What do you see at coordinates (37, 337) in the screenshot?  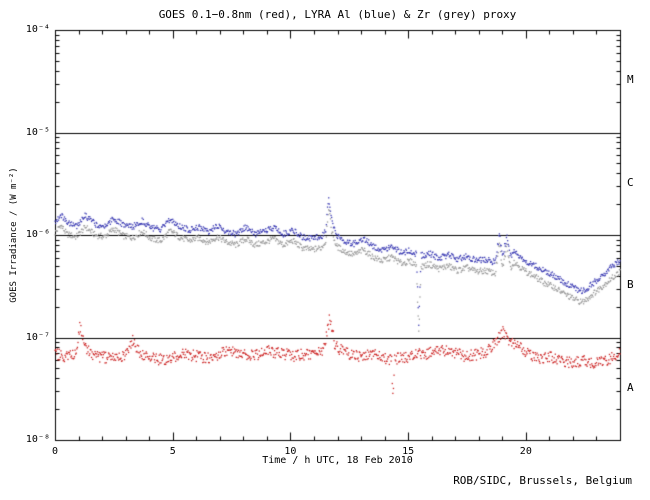 I see `y-tick-label: 10⁻⁷` at bounding box center [37, 337].